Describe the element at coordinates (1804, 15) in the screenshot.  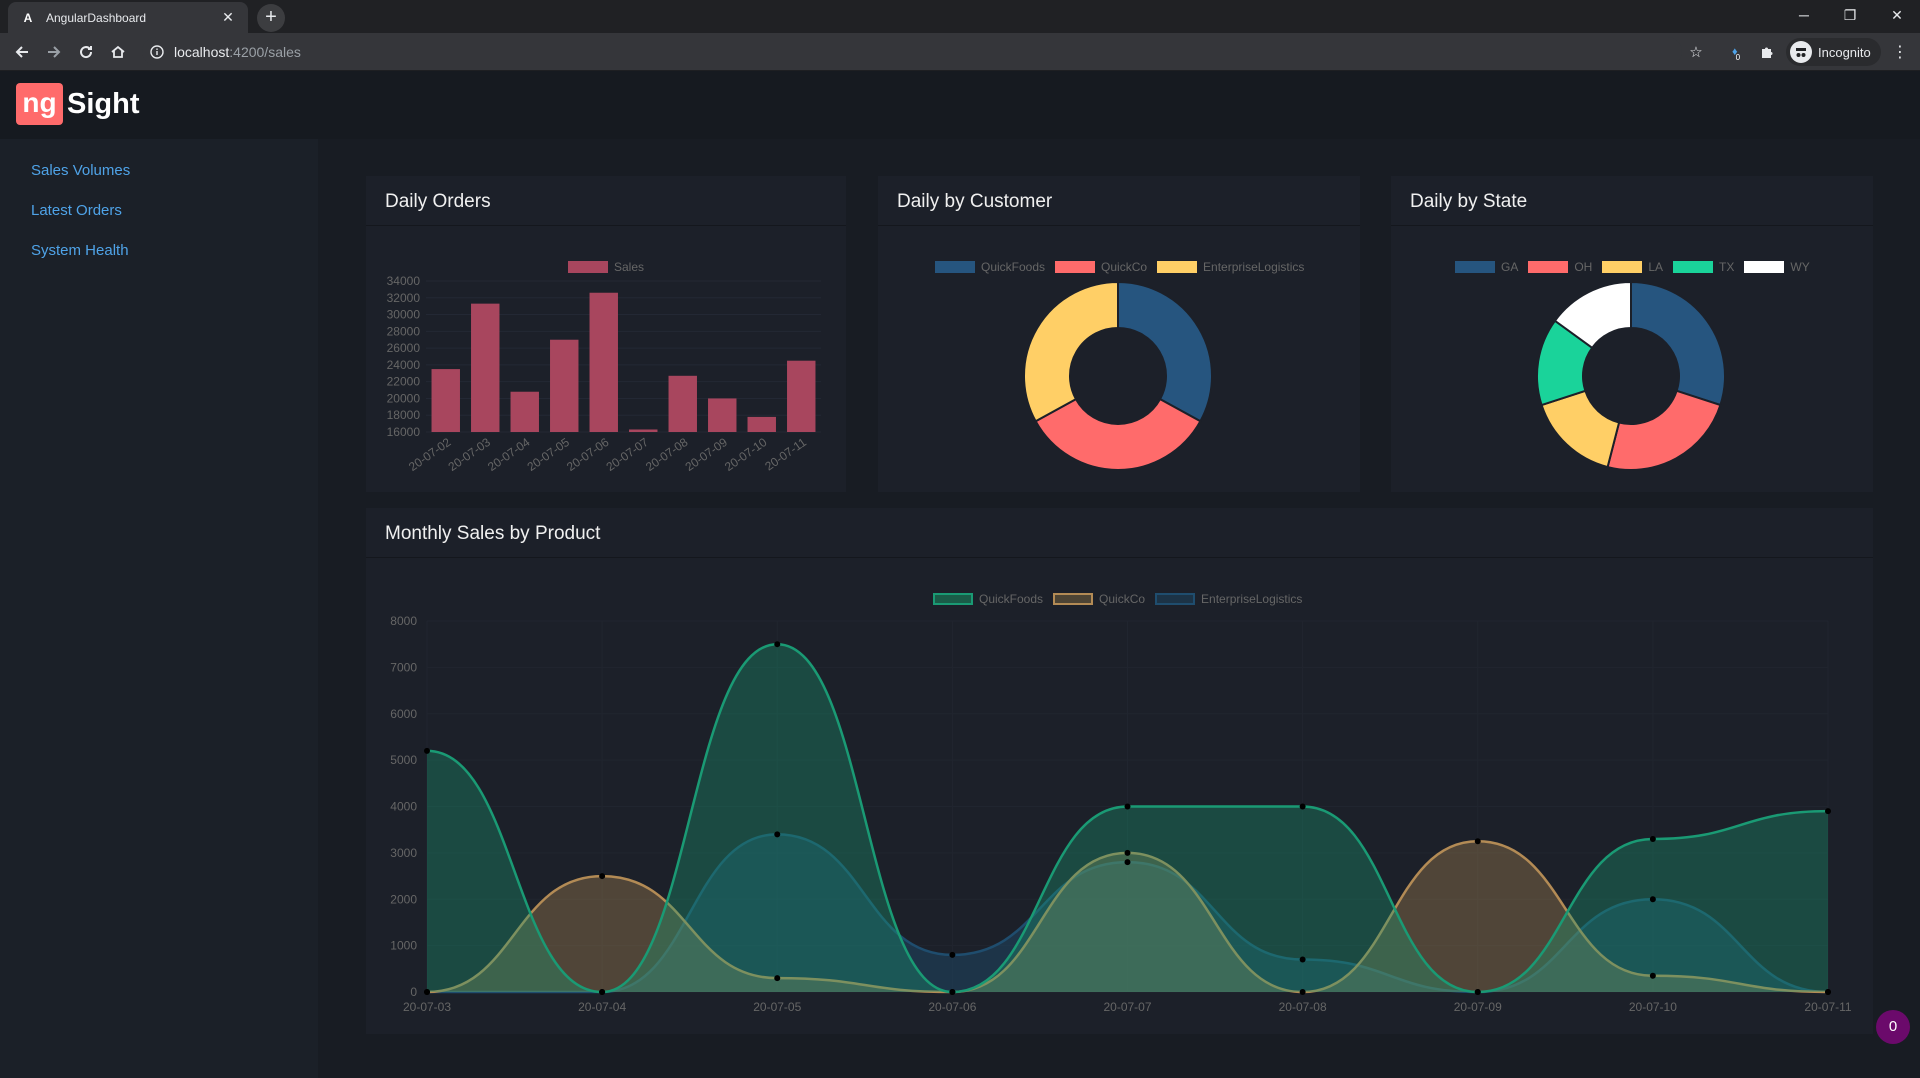
I see `minimize-icon: ─` at that location.